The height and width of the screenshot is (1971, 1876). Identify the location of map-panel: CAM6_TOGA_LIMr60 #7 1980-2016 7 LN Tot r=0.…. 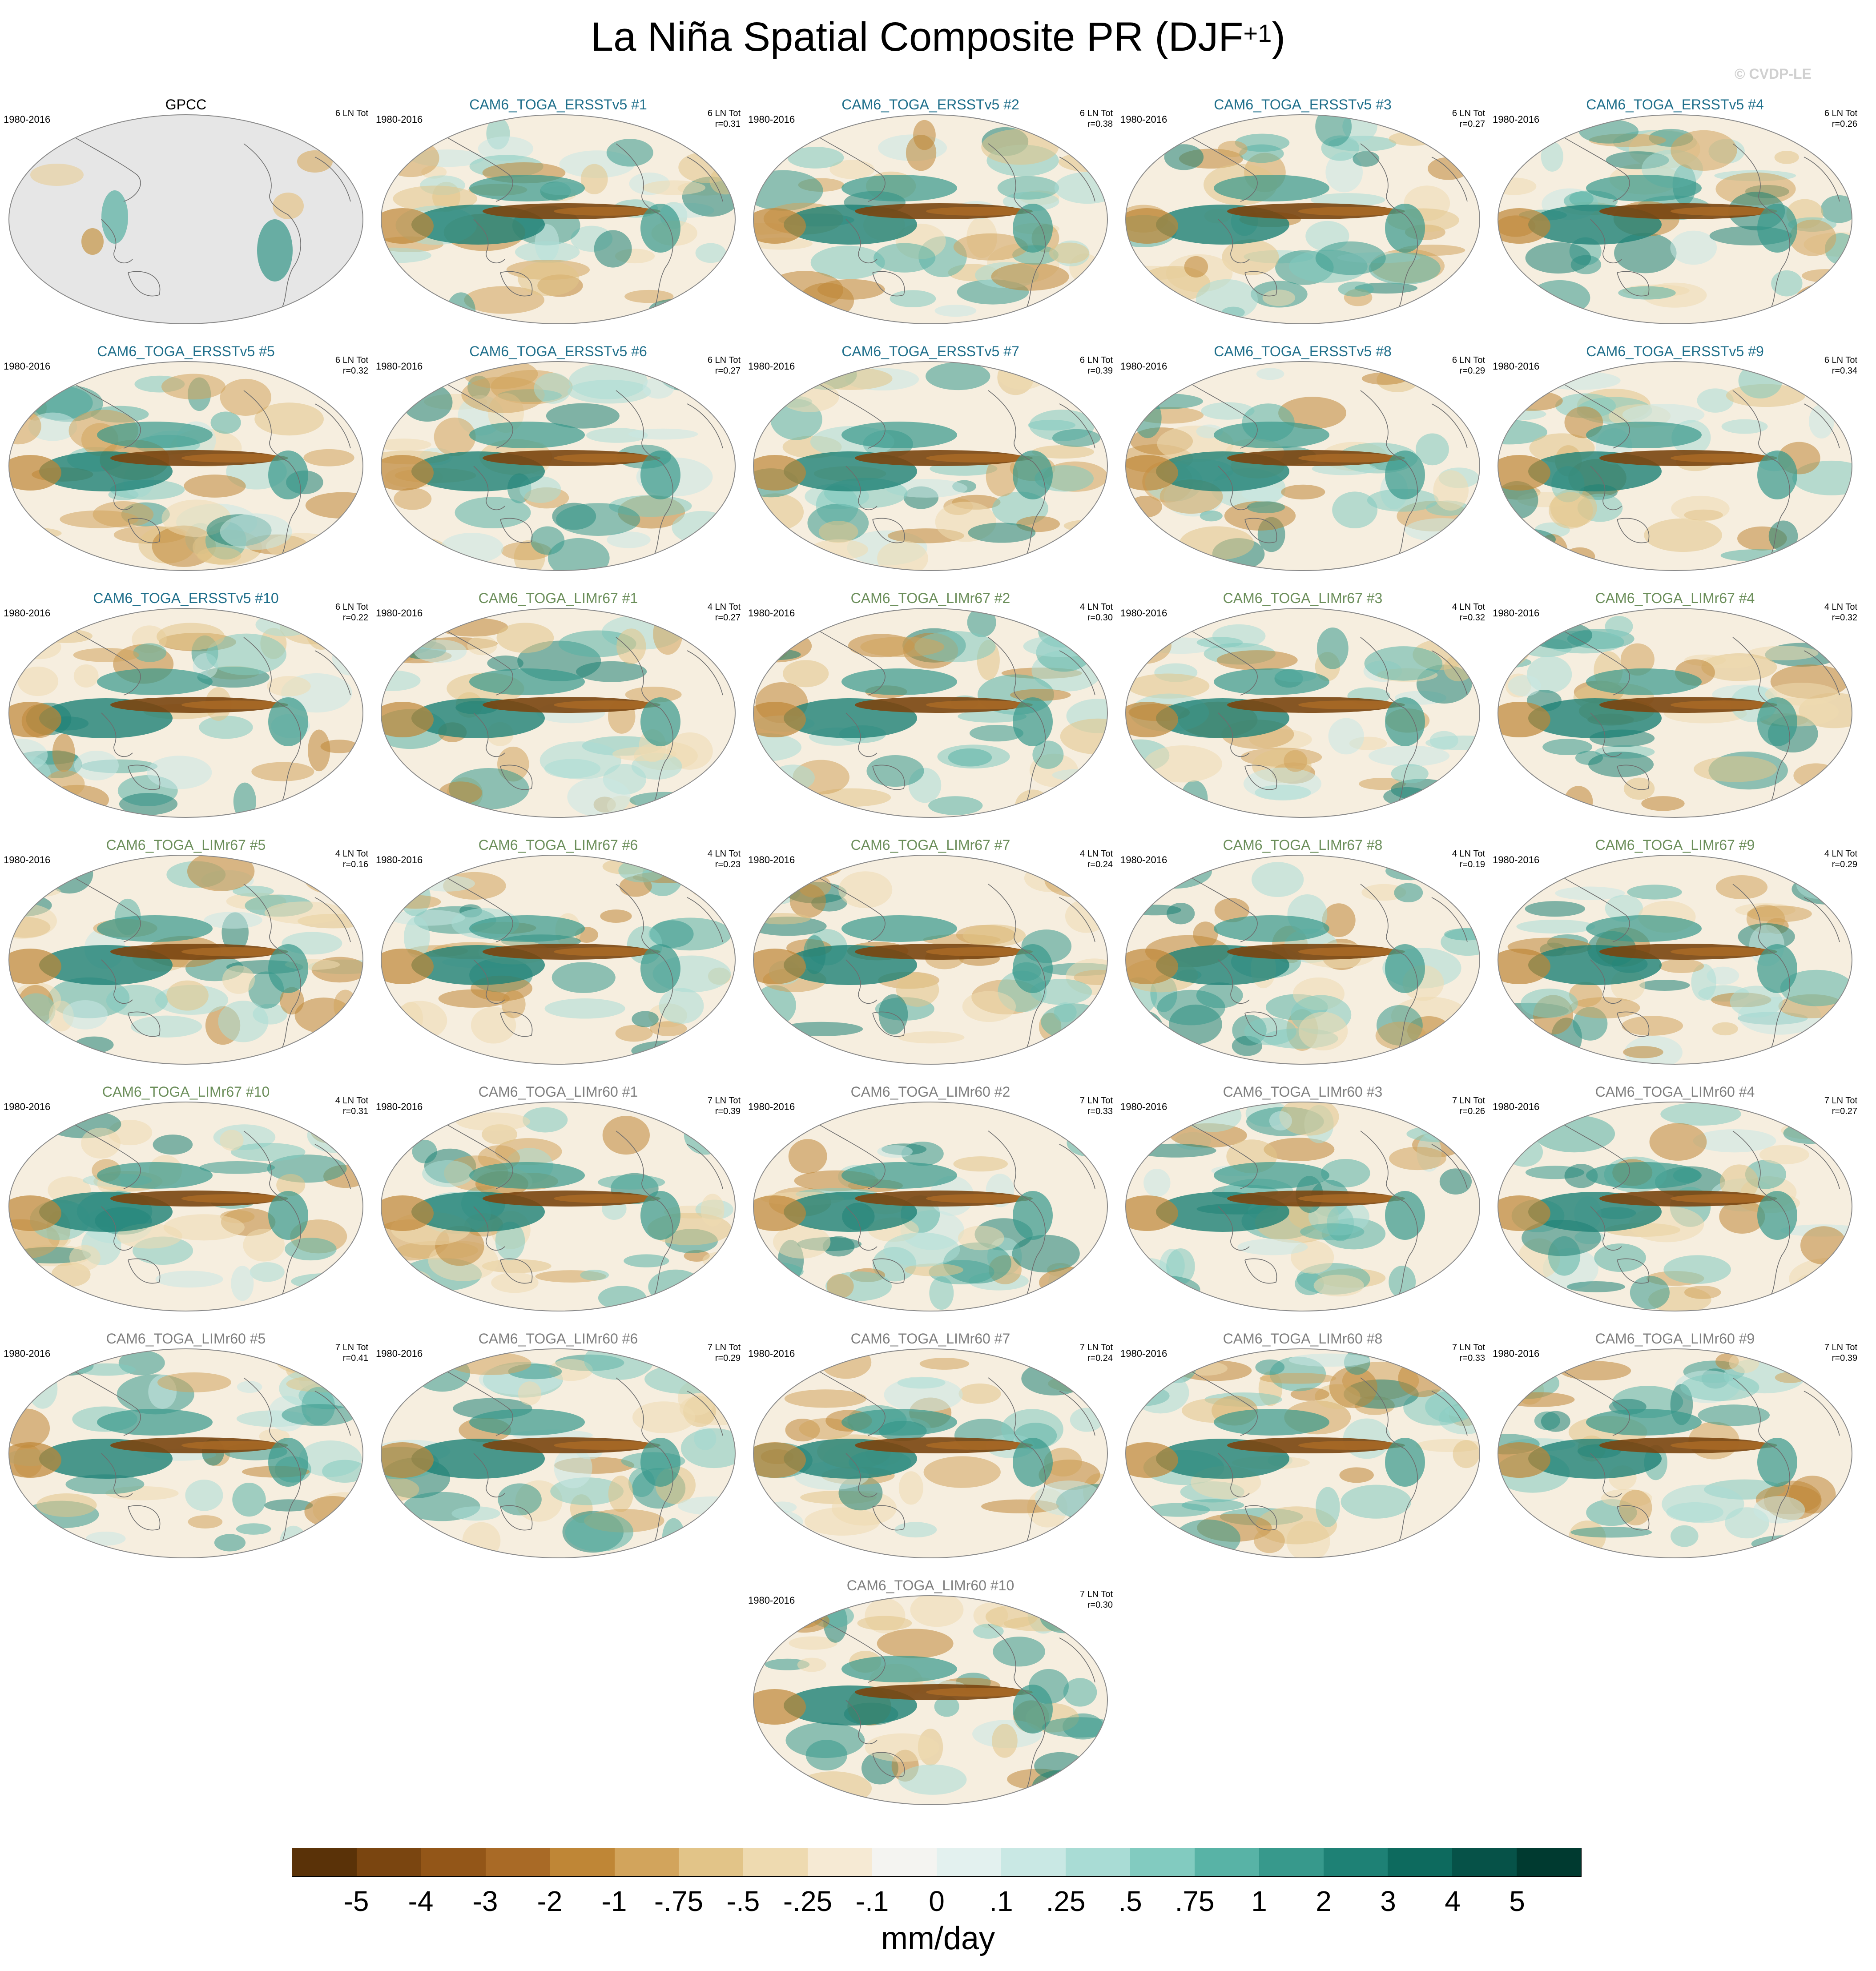
(930, 1447).